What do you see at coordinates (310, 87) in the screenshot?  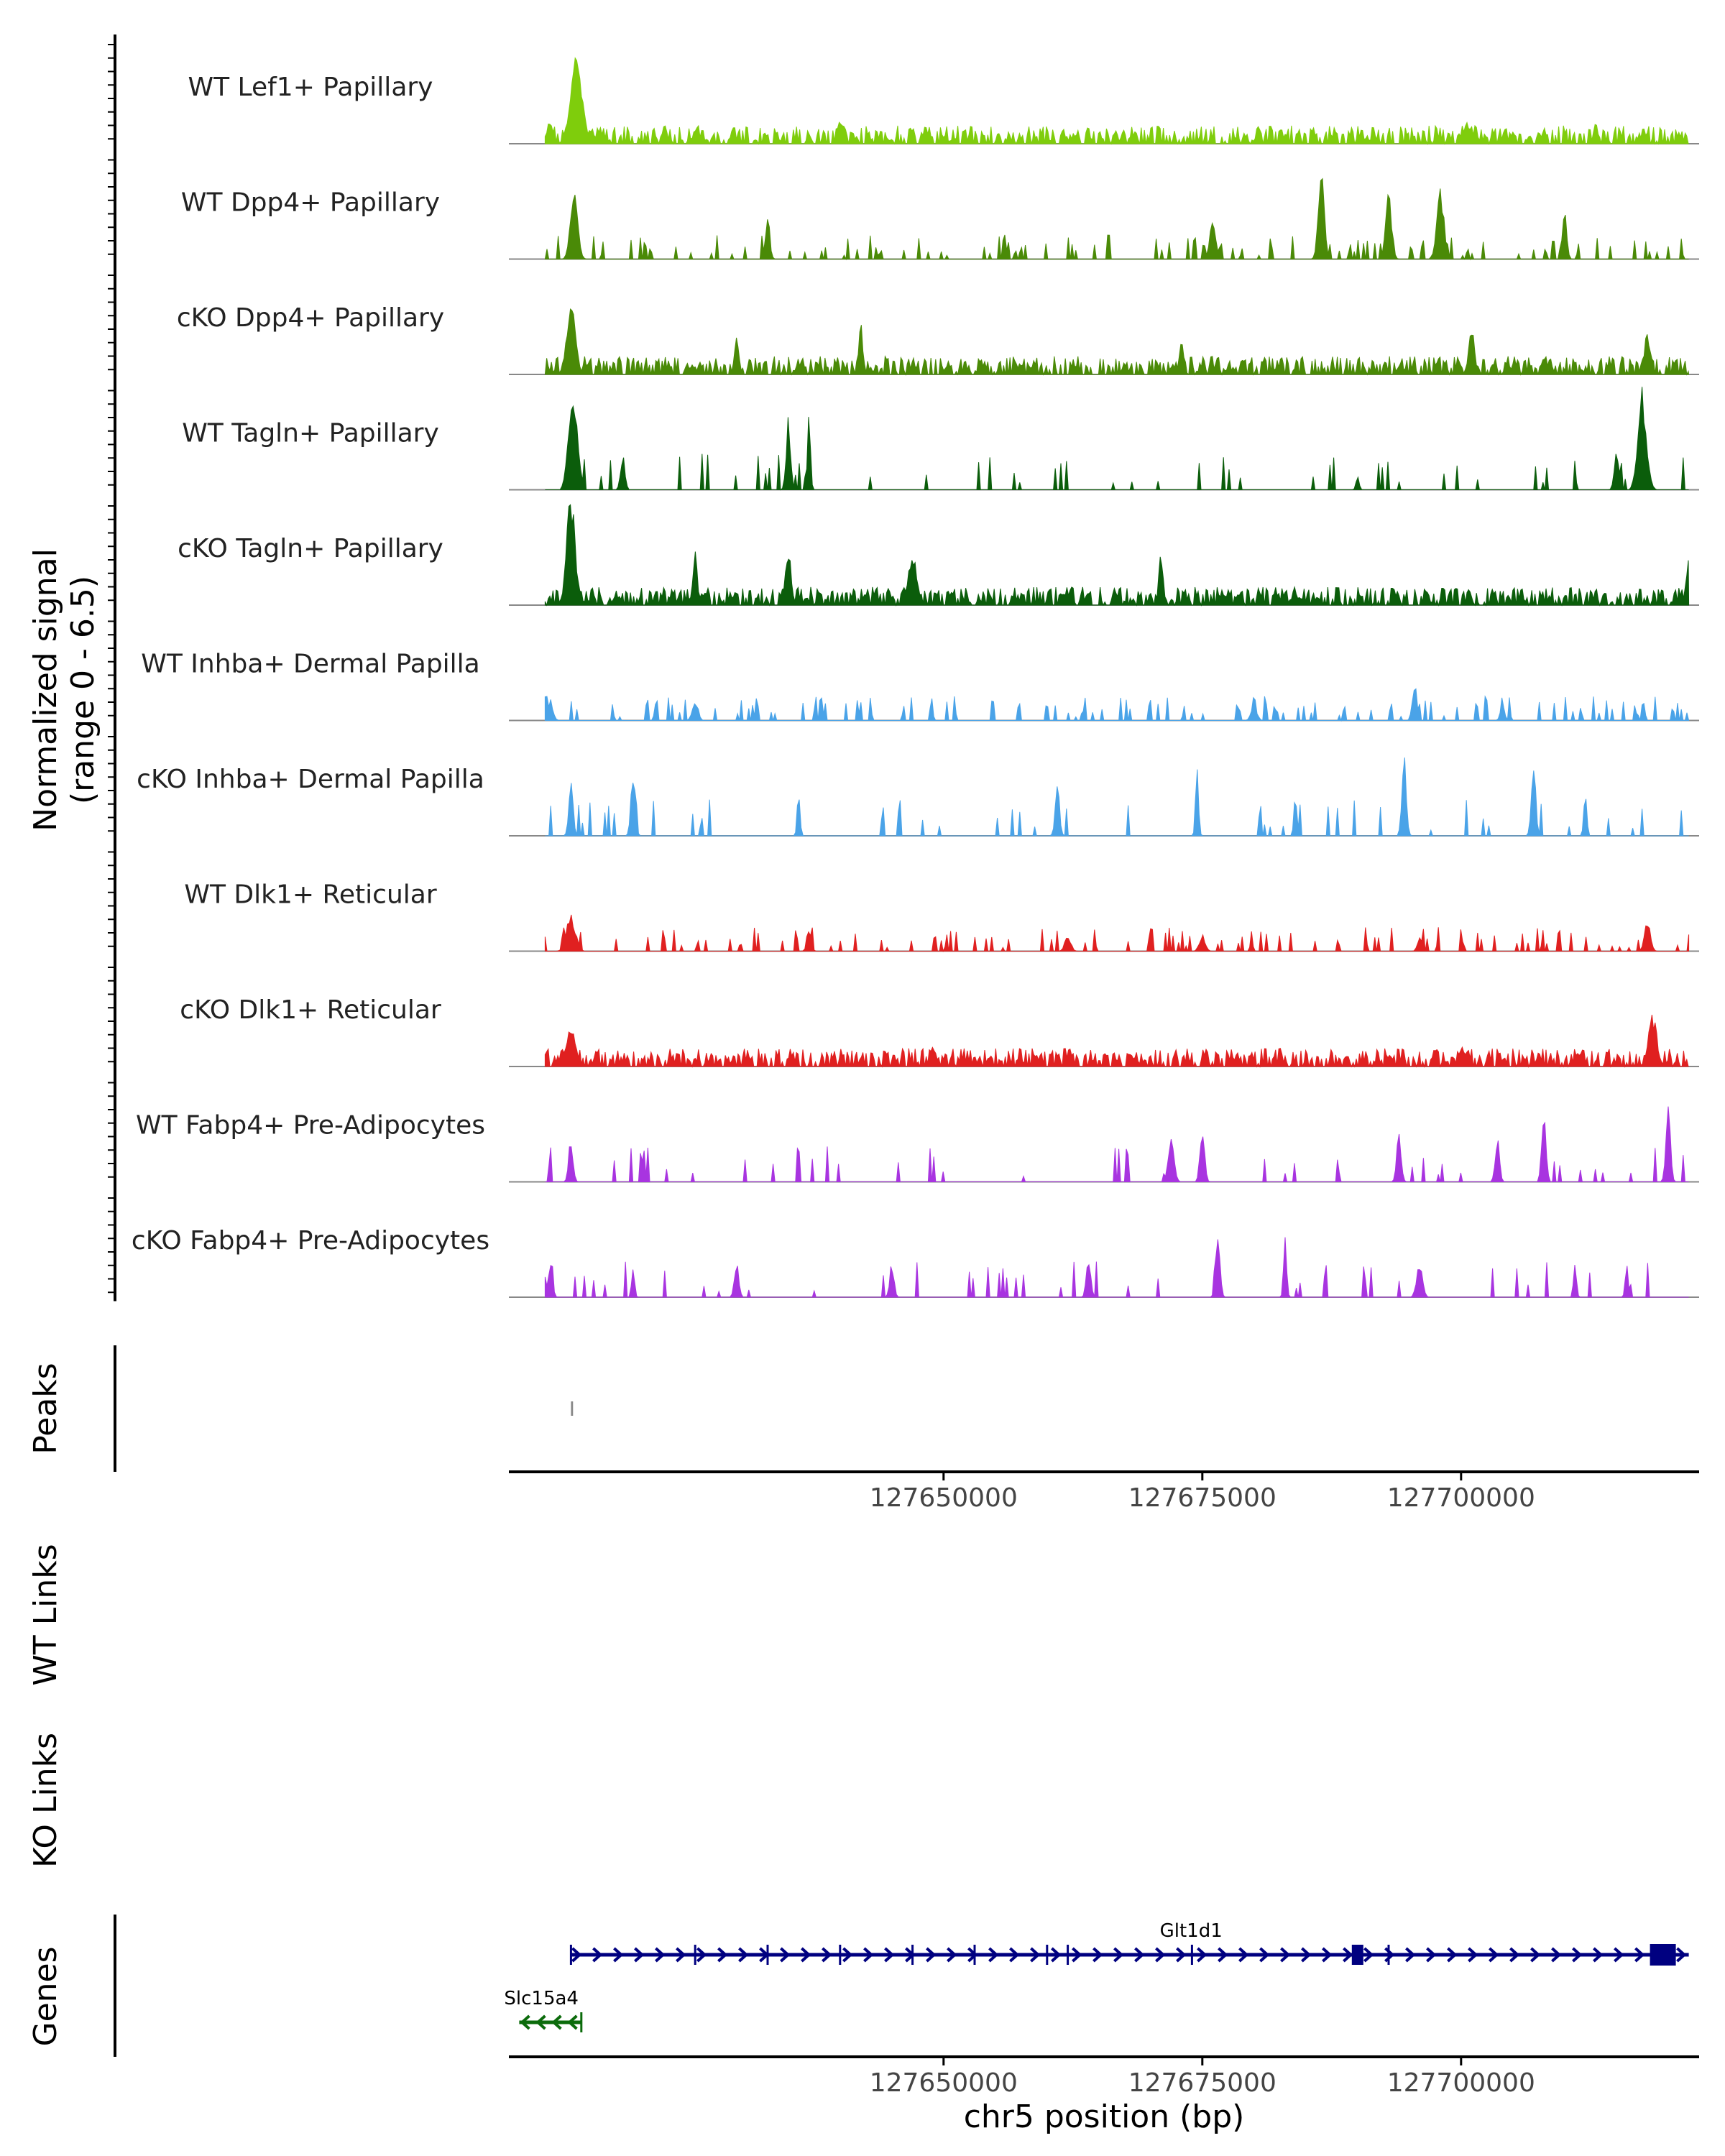 I see `track-label: WT Lef1+ Papillary` at bounding box center [310, 87].